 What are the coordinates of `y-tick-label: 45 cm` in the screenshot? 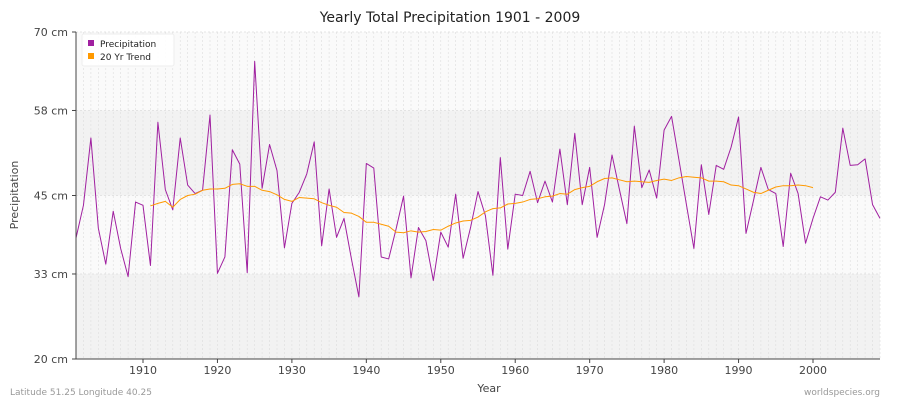 It's located at (51, 196).